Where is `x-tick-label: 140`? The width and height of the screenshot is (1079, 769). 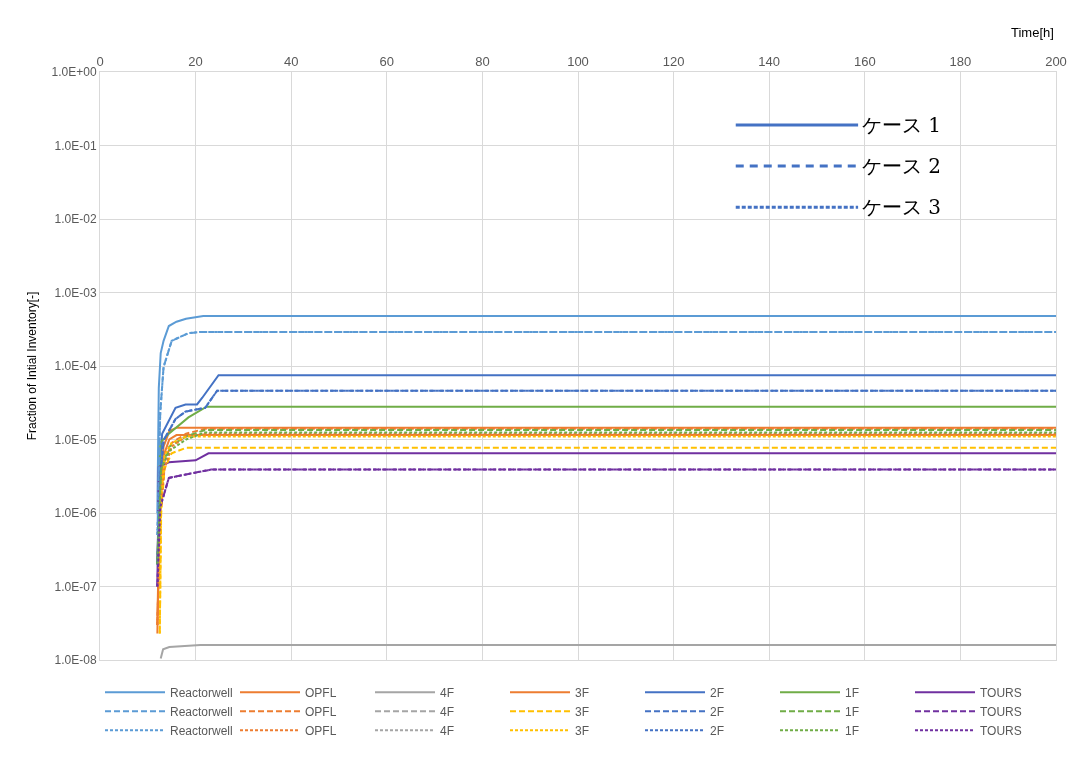 x-tick-label: 140 is located at coordinates (769, 61).